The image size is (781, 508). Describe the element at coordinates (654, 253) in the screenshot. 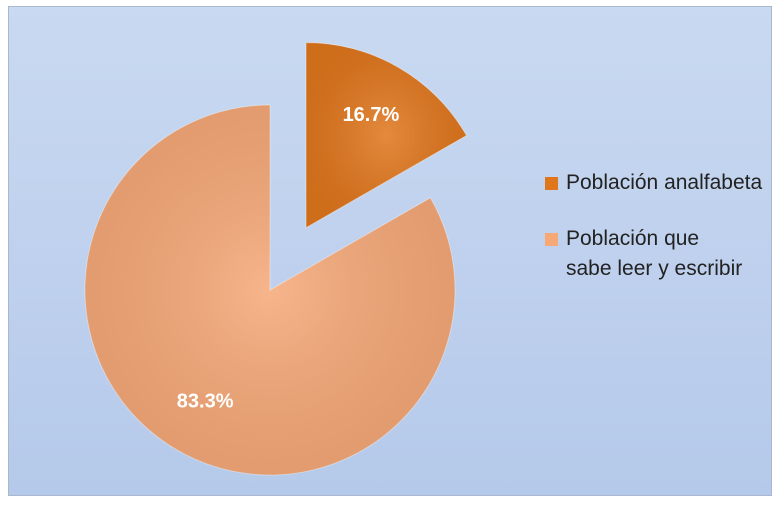

I see `legend-label: Población que sabe leer y escribir` at that location.